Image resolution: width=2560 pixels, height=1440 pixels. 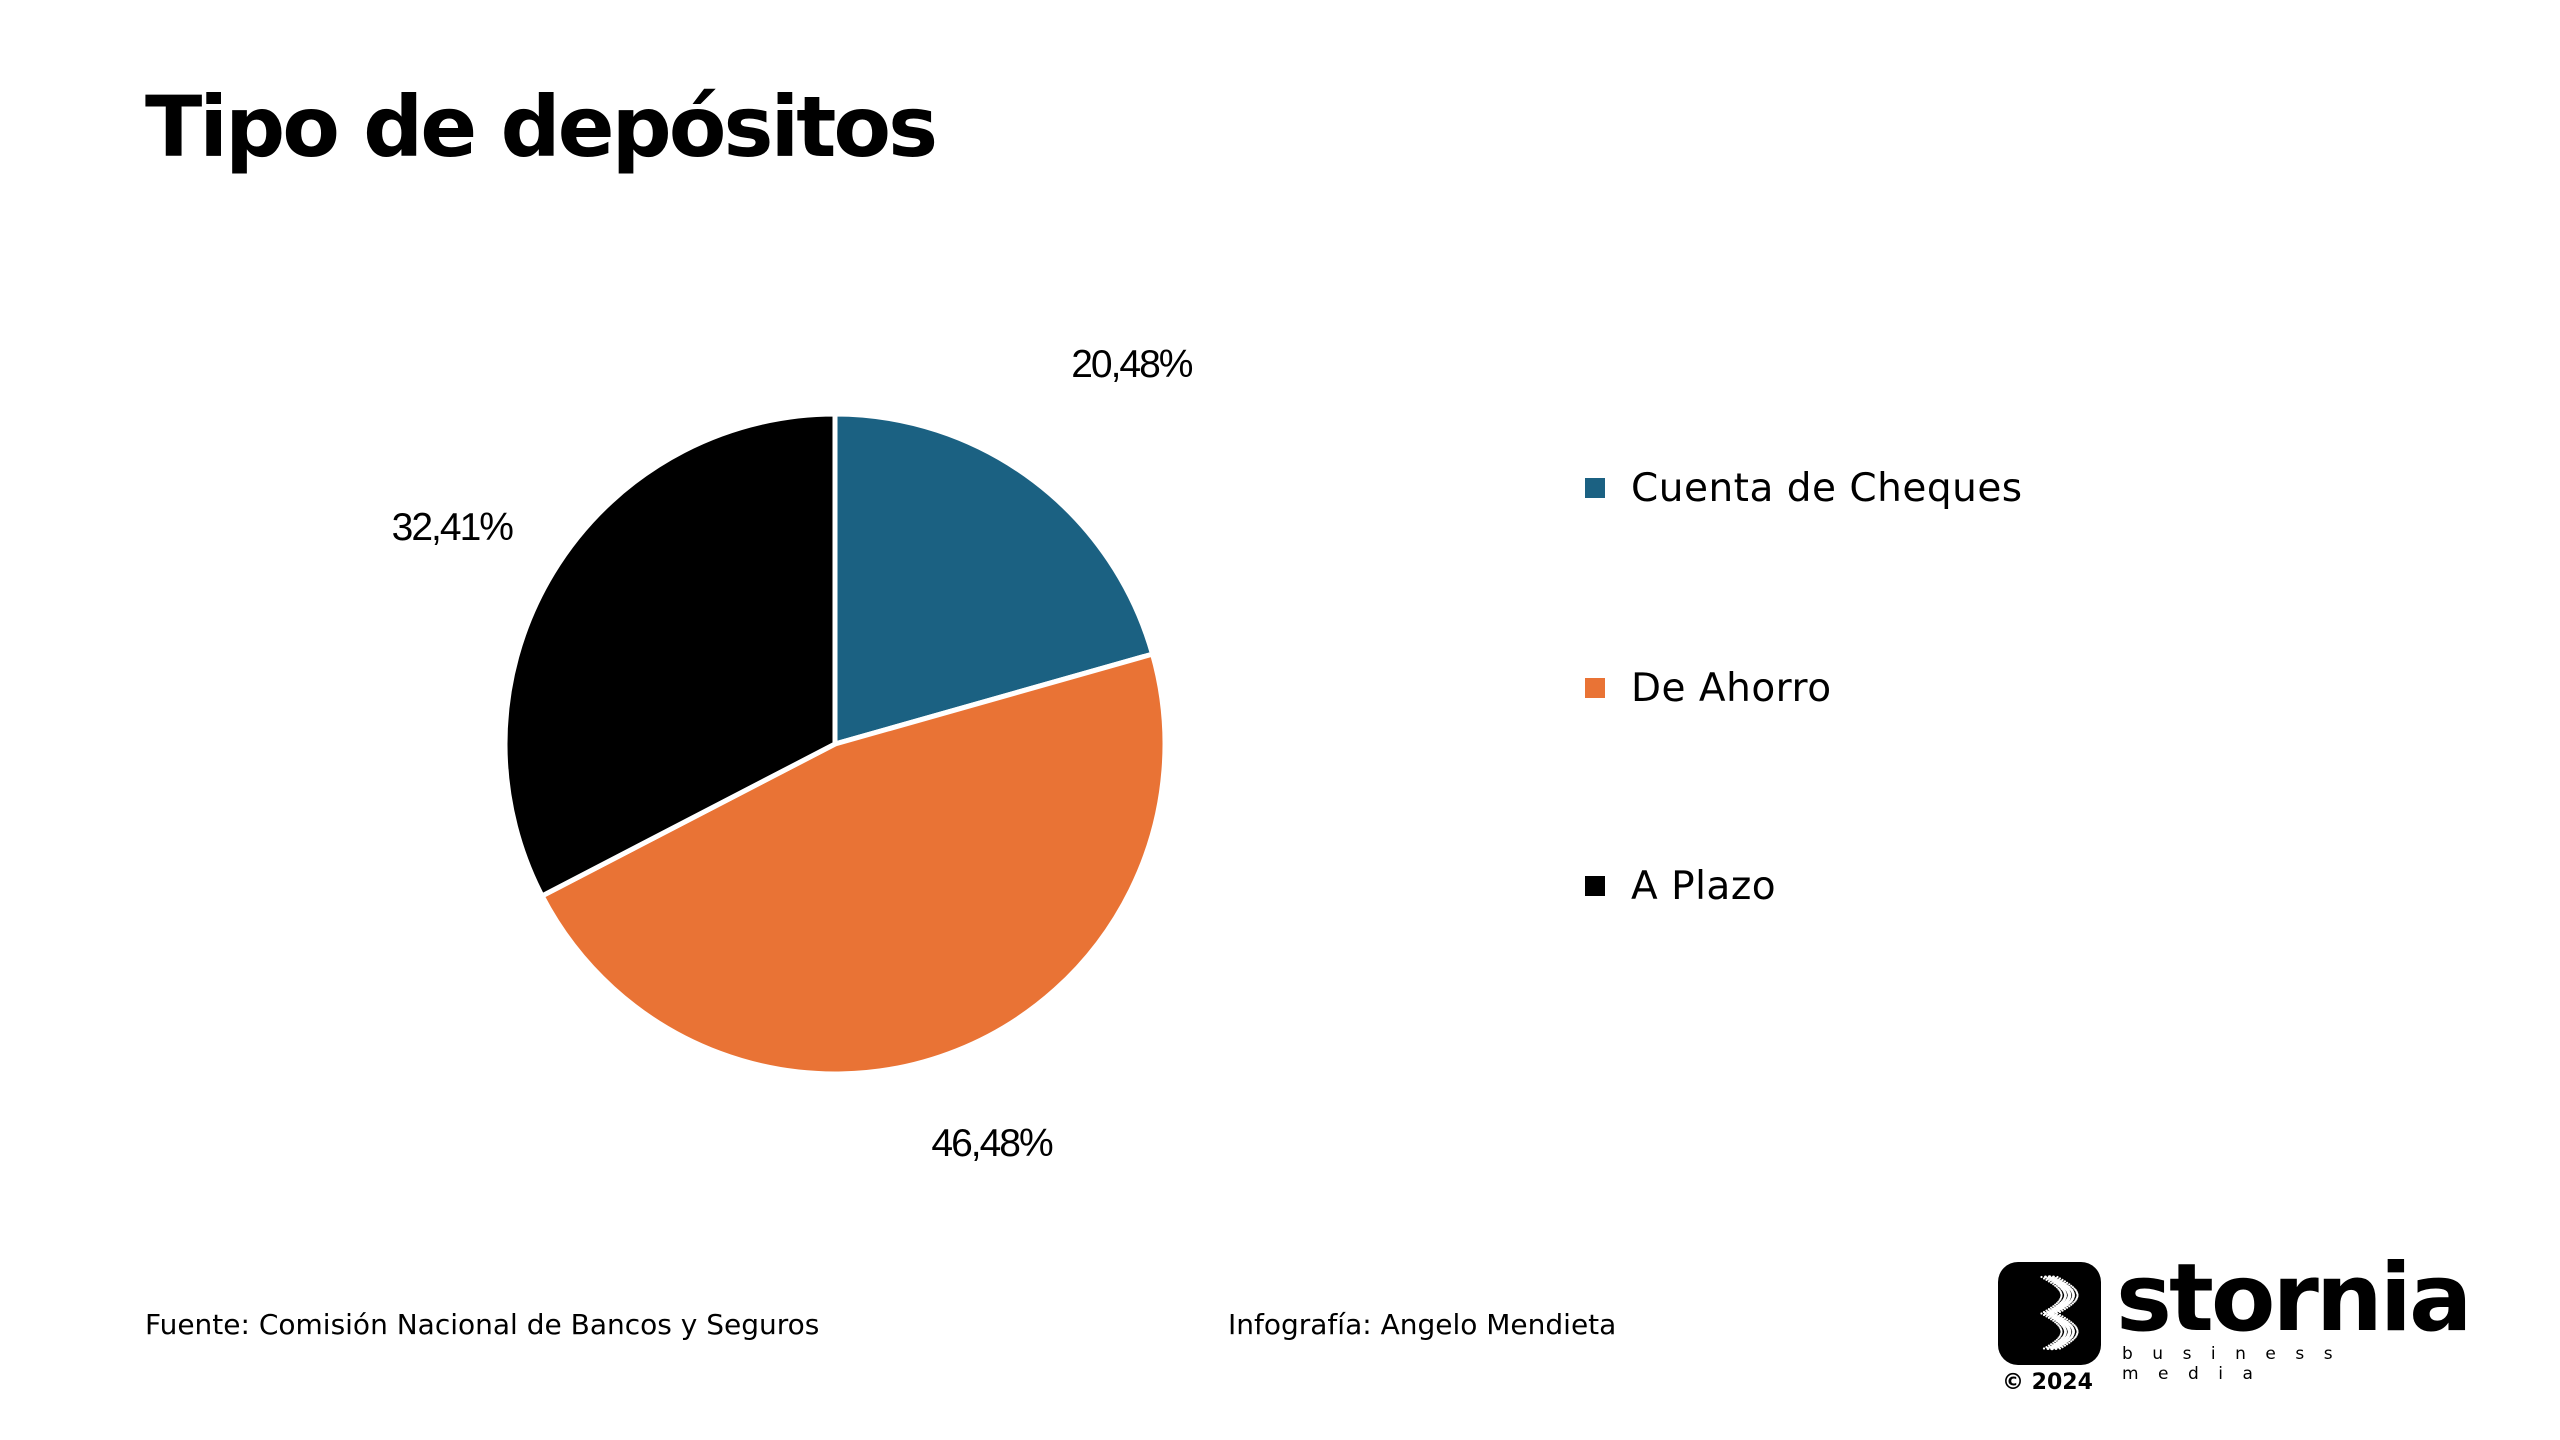 I want to click on pie-slice-de-ahorro, so click(x=853, y=864).